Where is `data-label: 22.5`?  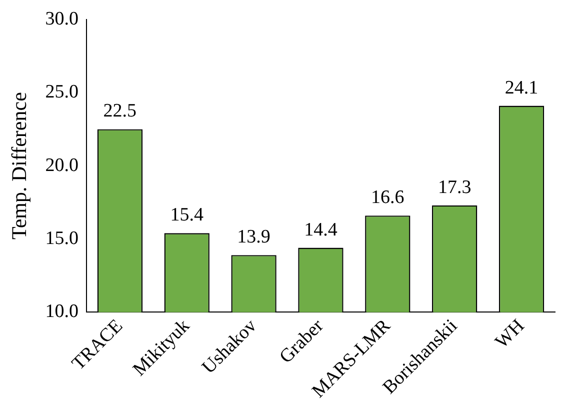
data-label: 22.5 is located at coordinates (120, 111).